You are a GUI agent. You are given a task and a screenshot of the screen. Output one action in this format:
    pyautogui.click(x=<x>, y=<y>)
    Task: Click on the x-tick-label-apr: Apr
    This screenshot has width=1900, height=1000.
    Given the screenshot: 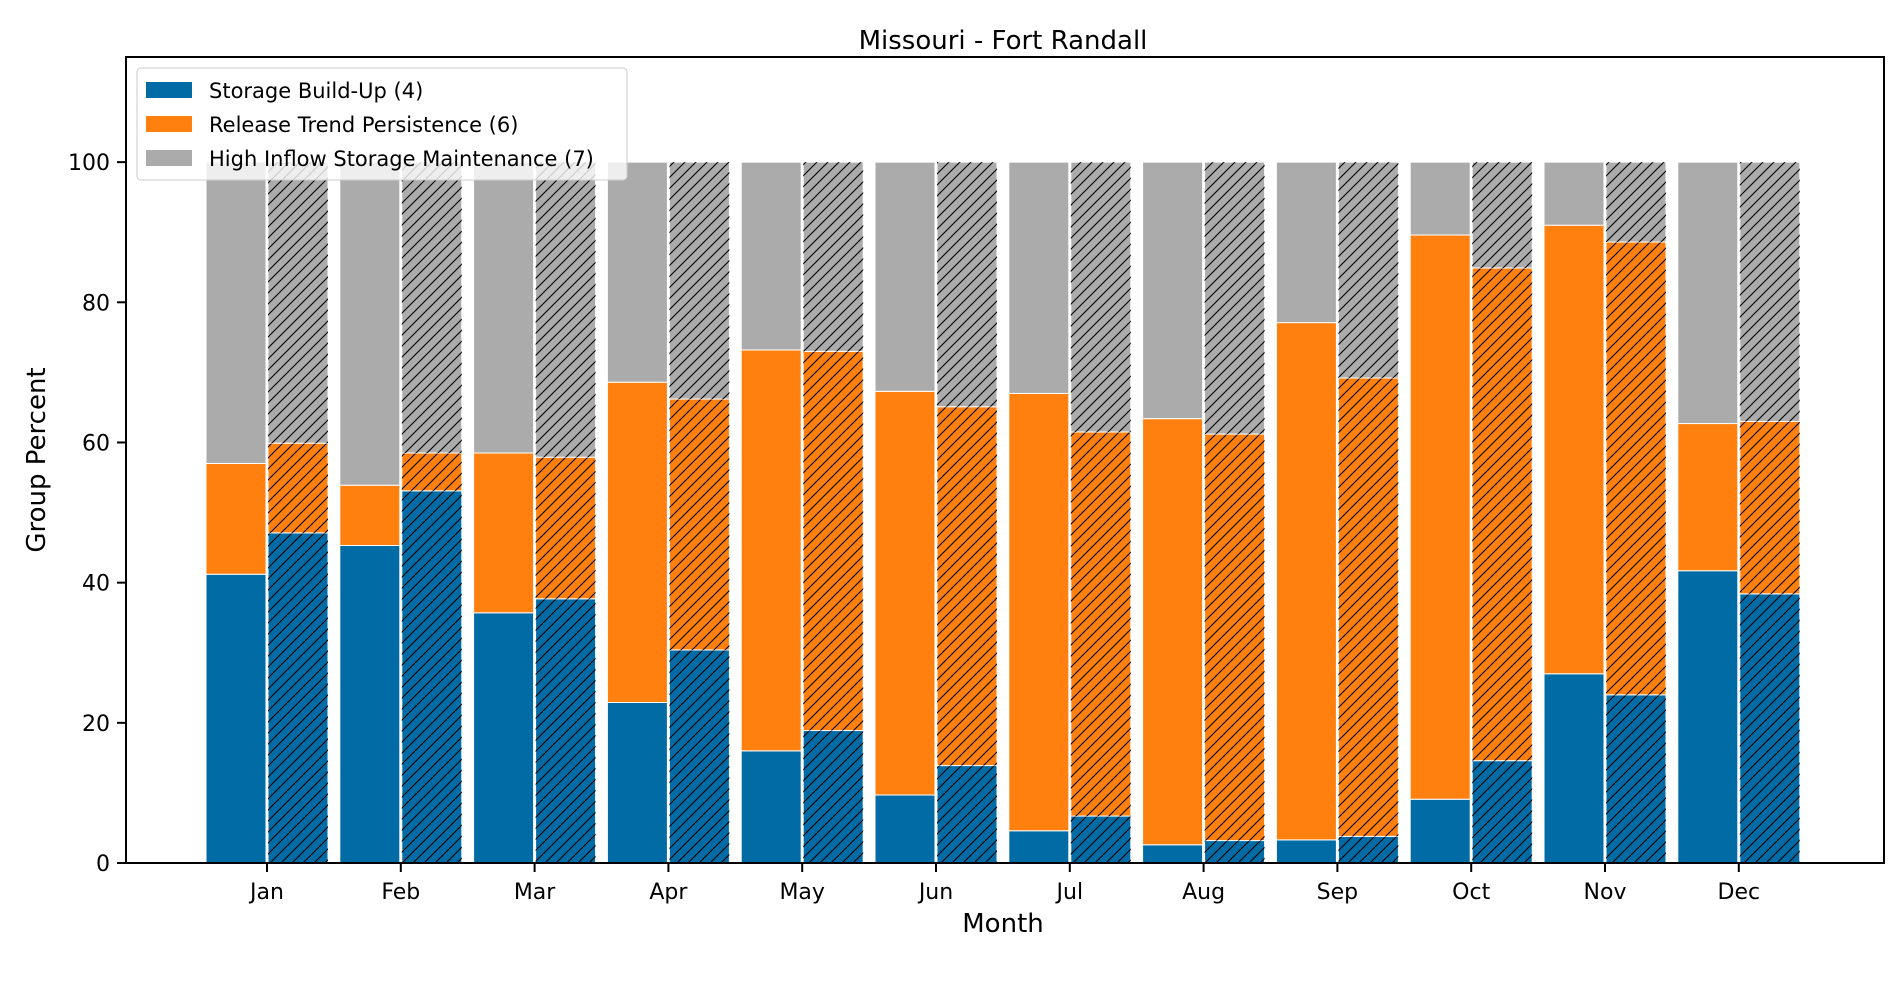 What is the action you would take?
    pyautogui.click(x=668, y=892)
    